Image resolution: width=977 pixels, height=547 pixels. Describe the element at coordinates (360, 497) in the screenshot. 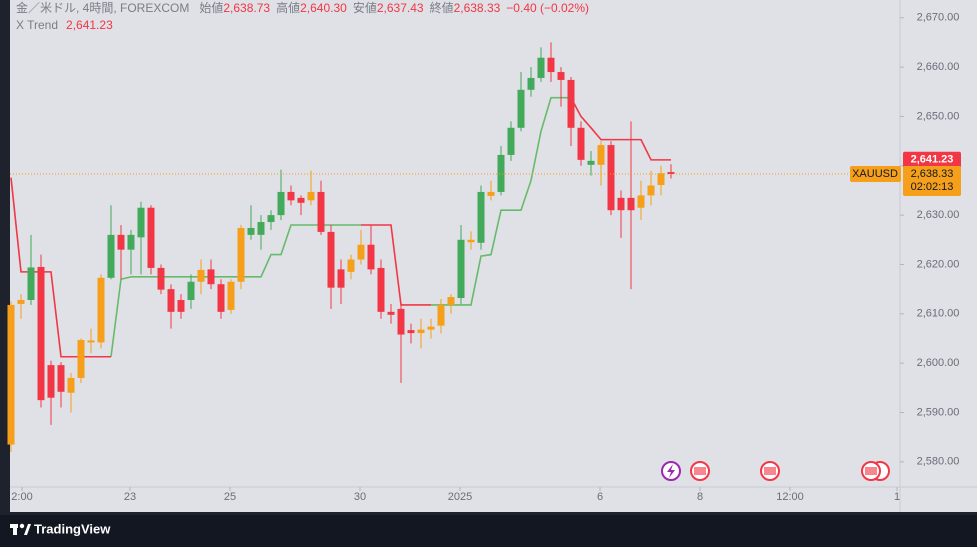

I see `x-tick-label: 30` at that location.